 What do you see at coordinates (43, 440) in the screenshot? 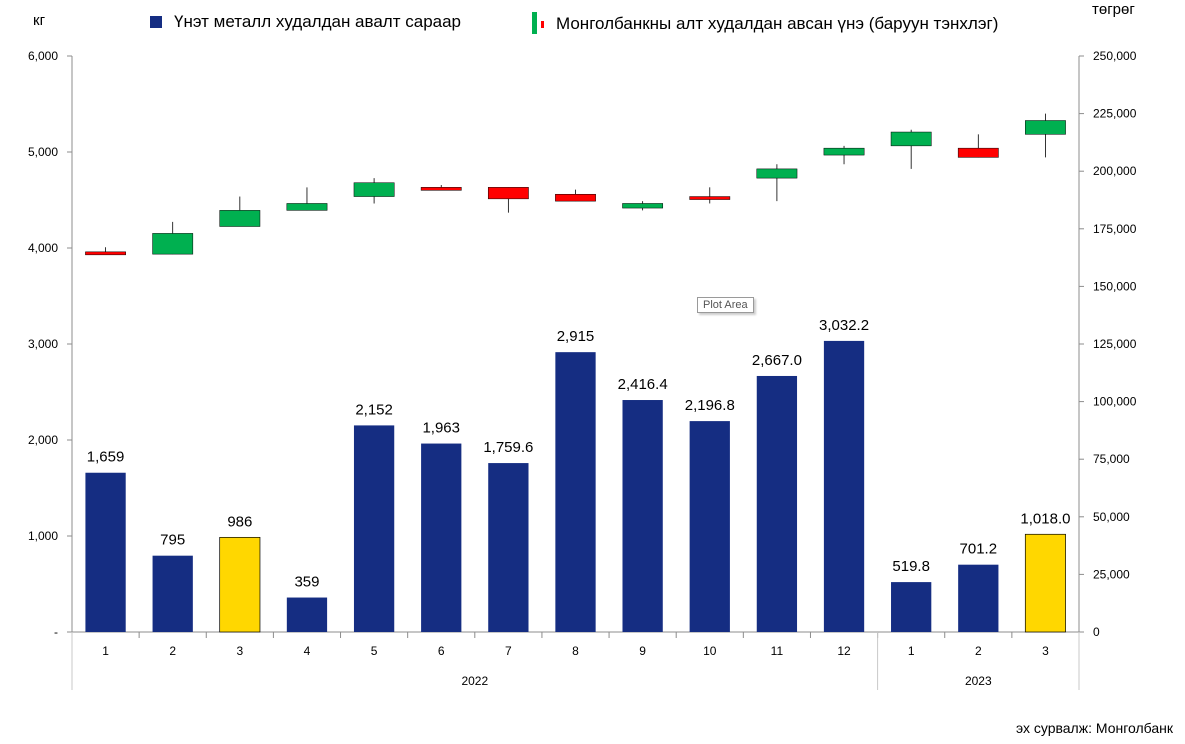
I see `left-tick-label: 2,000` at bounding box center [43, 440].